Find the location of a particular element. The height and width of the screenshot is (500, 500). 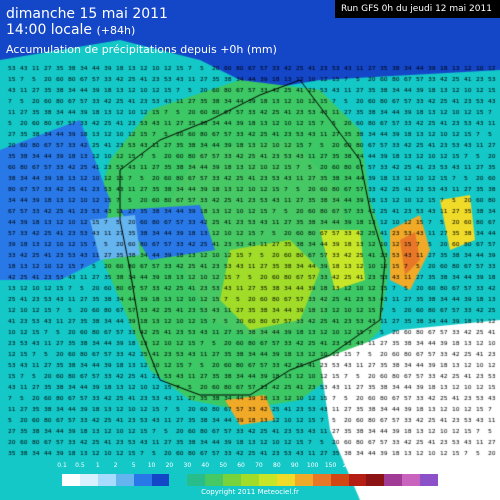

legend-label: 0.1 is located at coordinates (62, 465).